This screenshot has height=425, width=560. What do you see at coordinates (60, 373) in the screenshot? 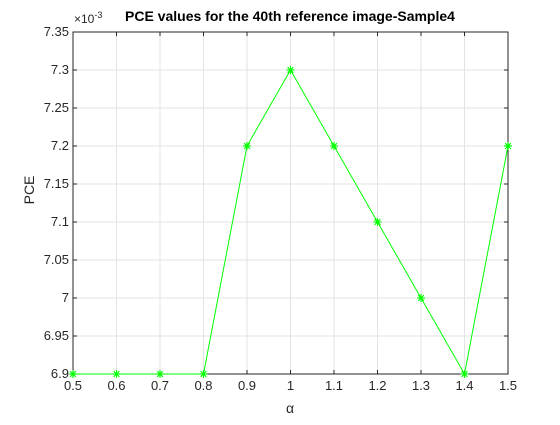
I see `y-tick-label: 6.9` at bounding box center [60, 373].